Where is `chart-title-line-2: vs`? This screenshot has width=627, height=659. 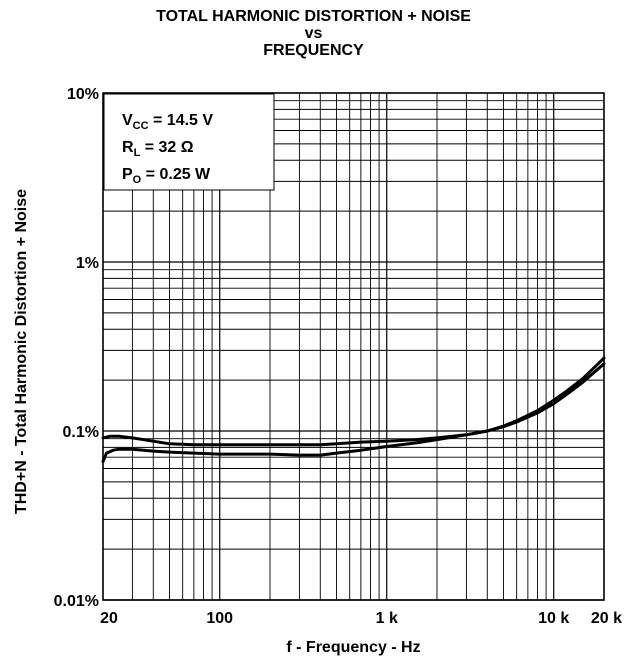 chart-title-line-2: vs is located at coordinates (313, 33).